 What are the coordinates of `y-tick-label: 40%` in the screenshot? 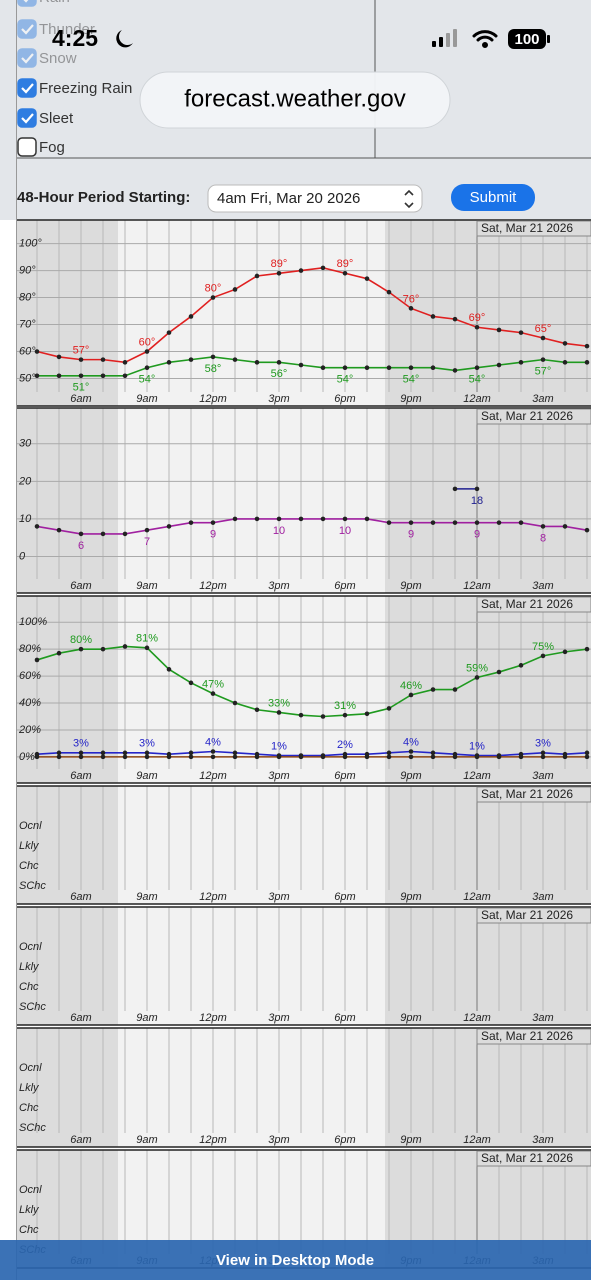 It's located at (30, 703).